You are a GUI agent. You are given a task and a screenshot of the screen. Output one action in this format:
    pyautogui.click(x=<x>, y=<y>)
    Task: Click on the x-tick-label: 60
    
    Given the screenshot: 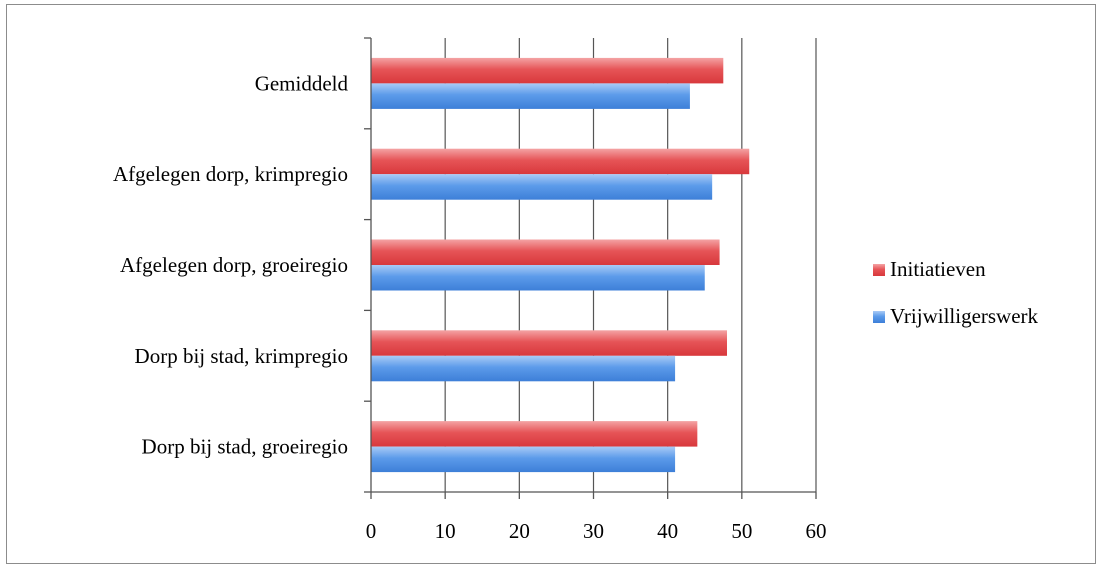 What is the action you would take?
    pyautogui.click(x=816, y=531)
    